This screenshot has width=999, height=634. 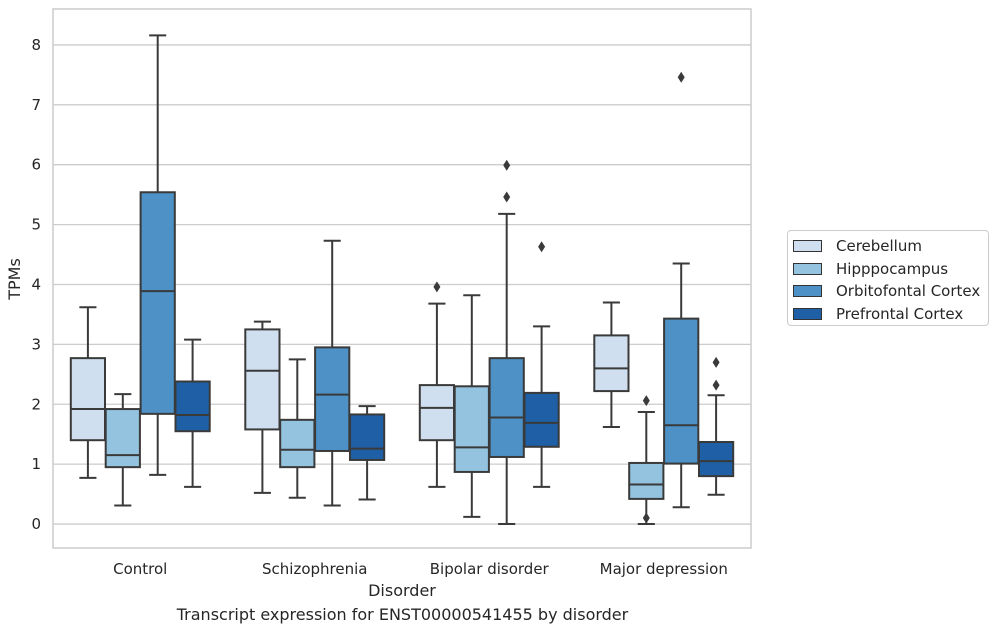 I want to click on legend-item: Orbitofontal Cortex, so click(x=890, y=291).